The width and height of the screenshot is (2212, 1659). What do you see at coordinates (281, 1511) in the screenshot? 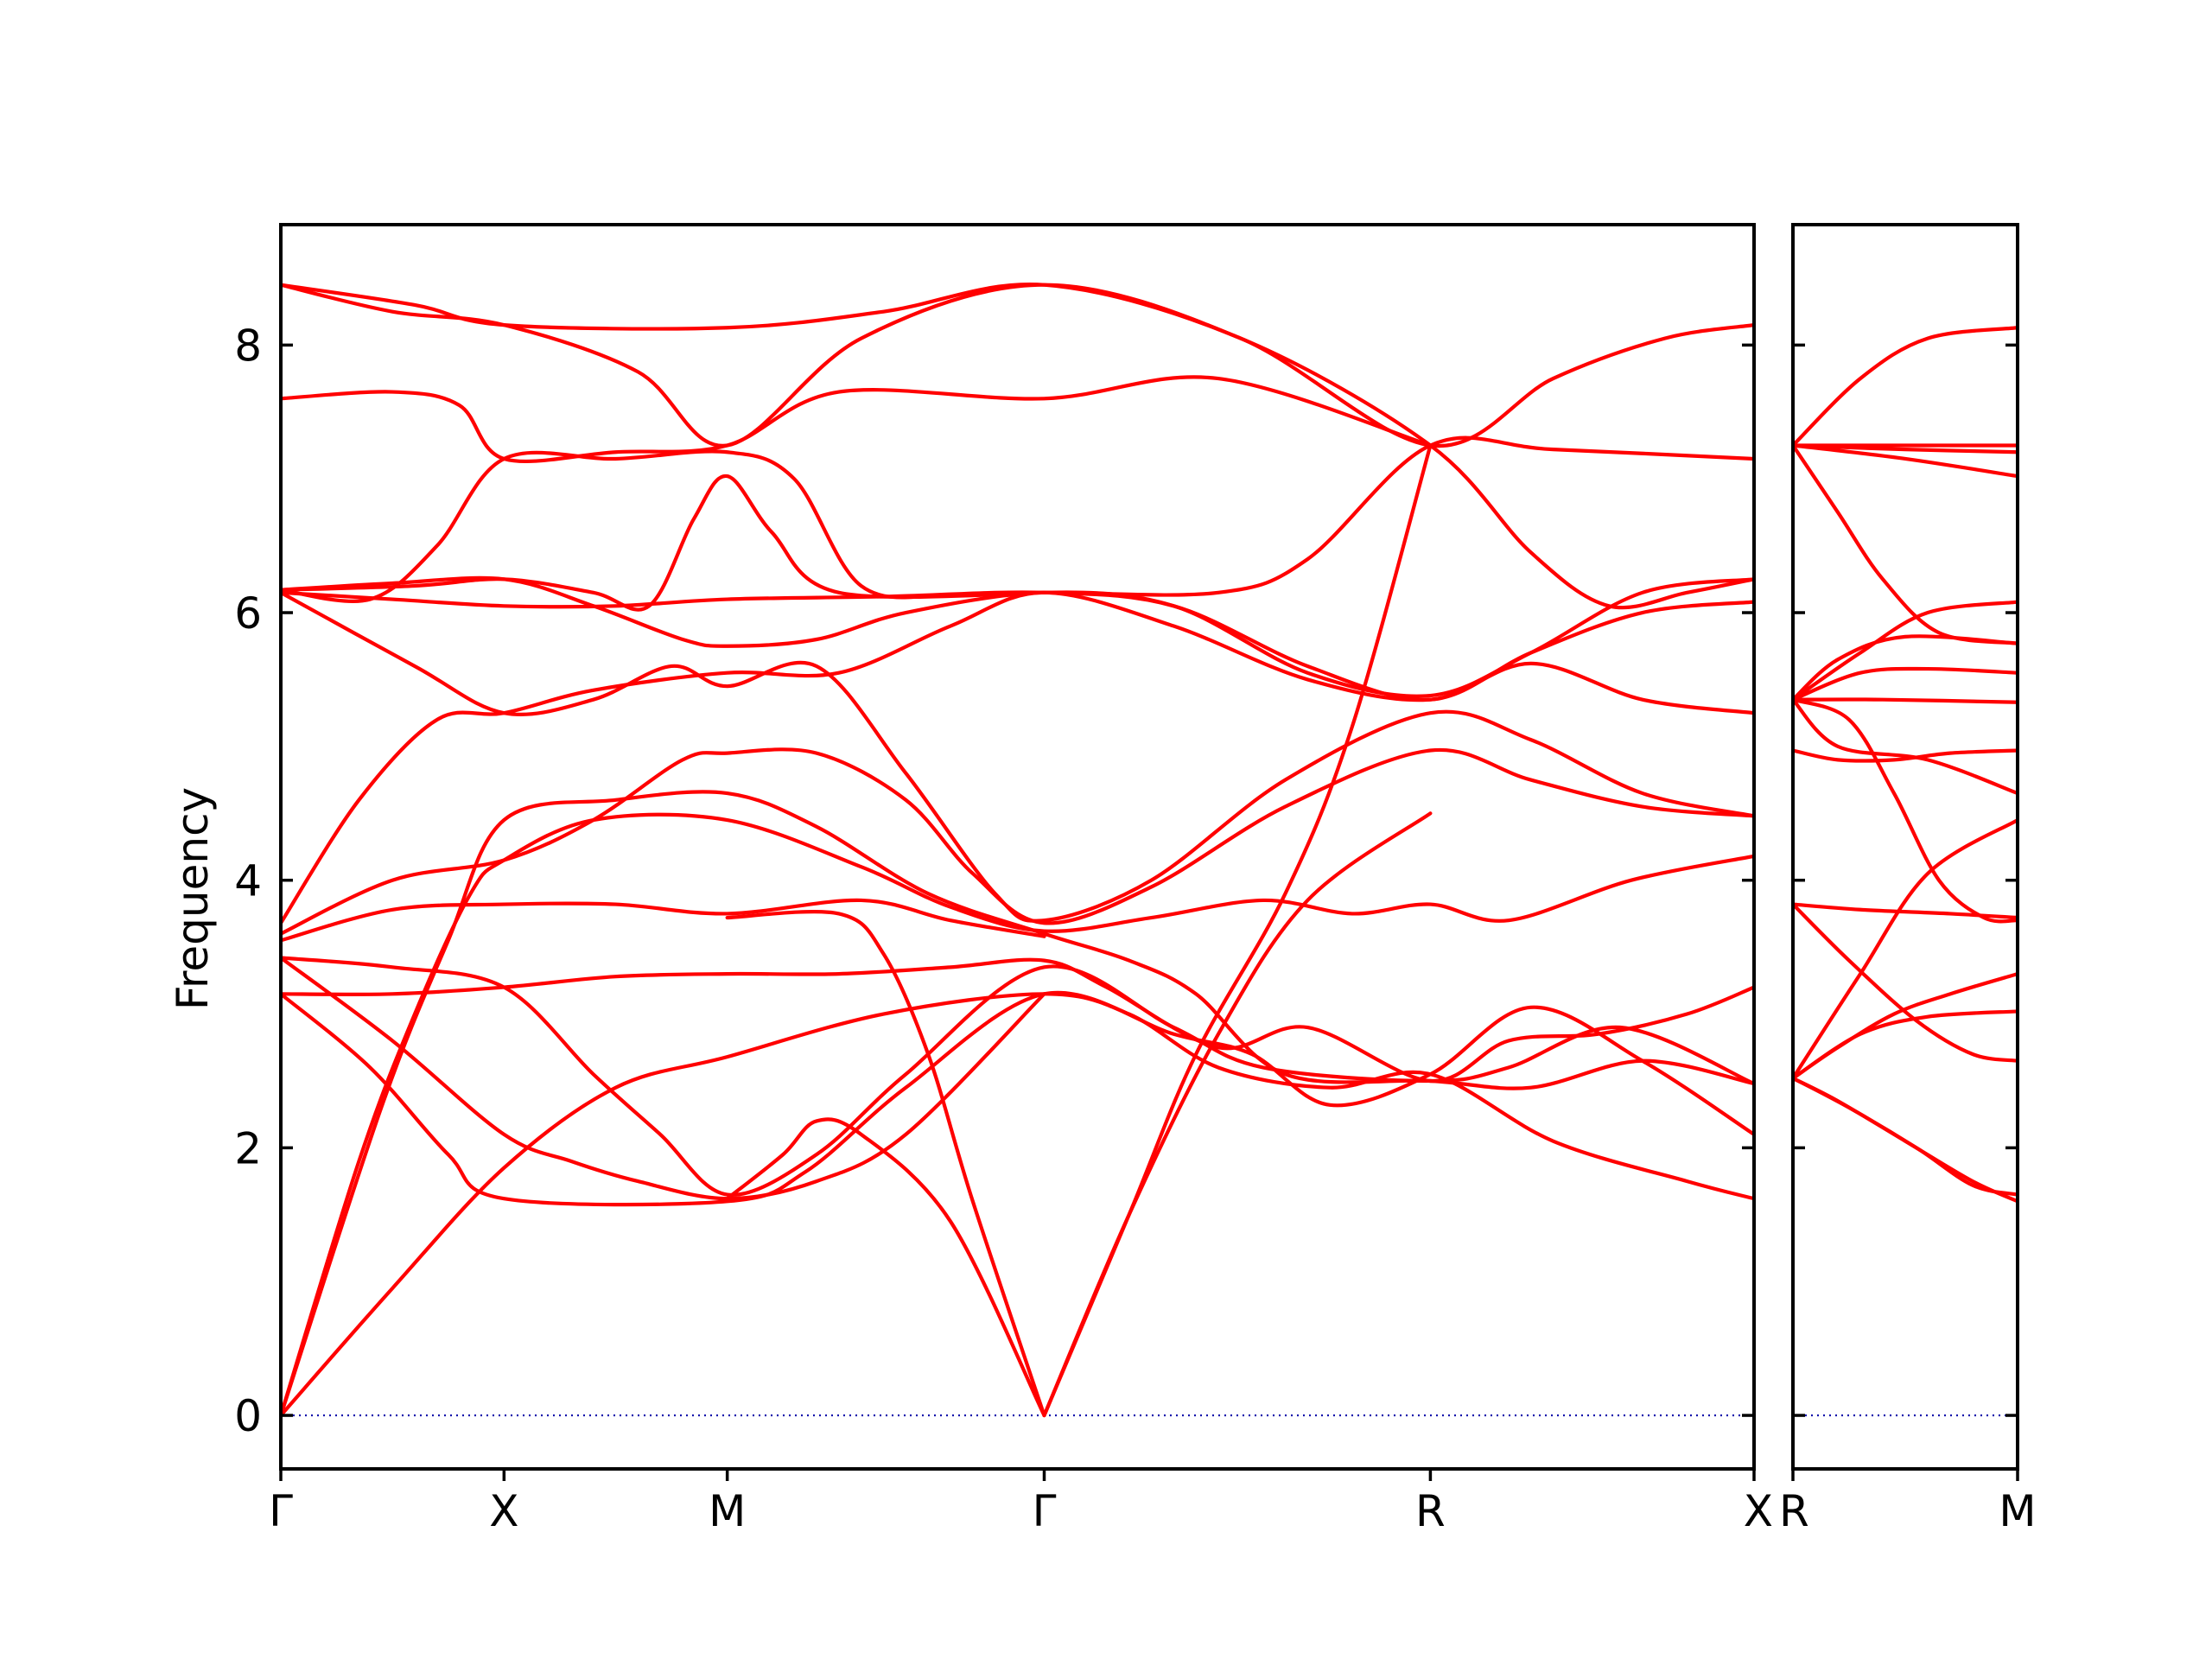
I see `x-tick-label-left-1: Γ` at bounding box center [281, 1511].